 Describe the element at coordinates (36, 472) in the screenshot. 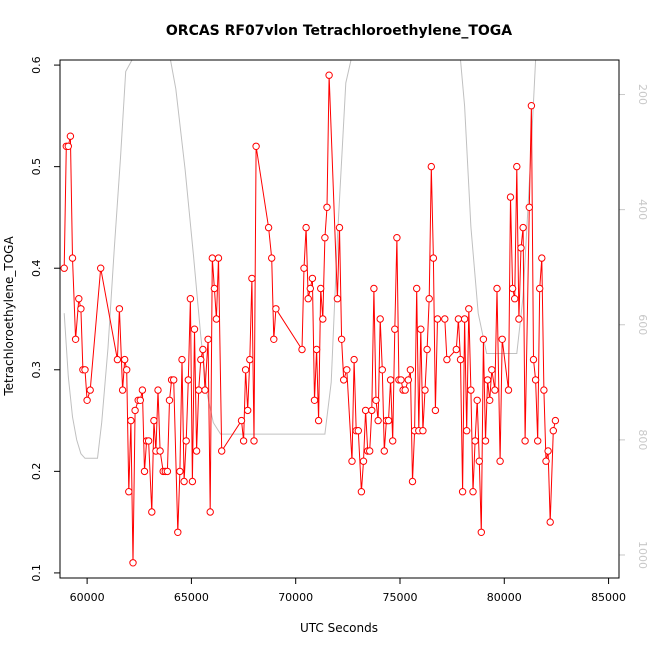

I see `y-tick-label: 0.2` at that location.